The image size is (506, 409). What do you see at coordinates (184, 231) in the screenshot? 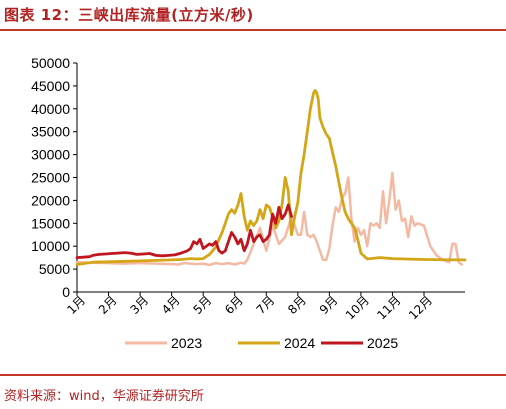
I see `series-line-2025` at bounding box center [184, 231].